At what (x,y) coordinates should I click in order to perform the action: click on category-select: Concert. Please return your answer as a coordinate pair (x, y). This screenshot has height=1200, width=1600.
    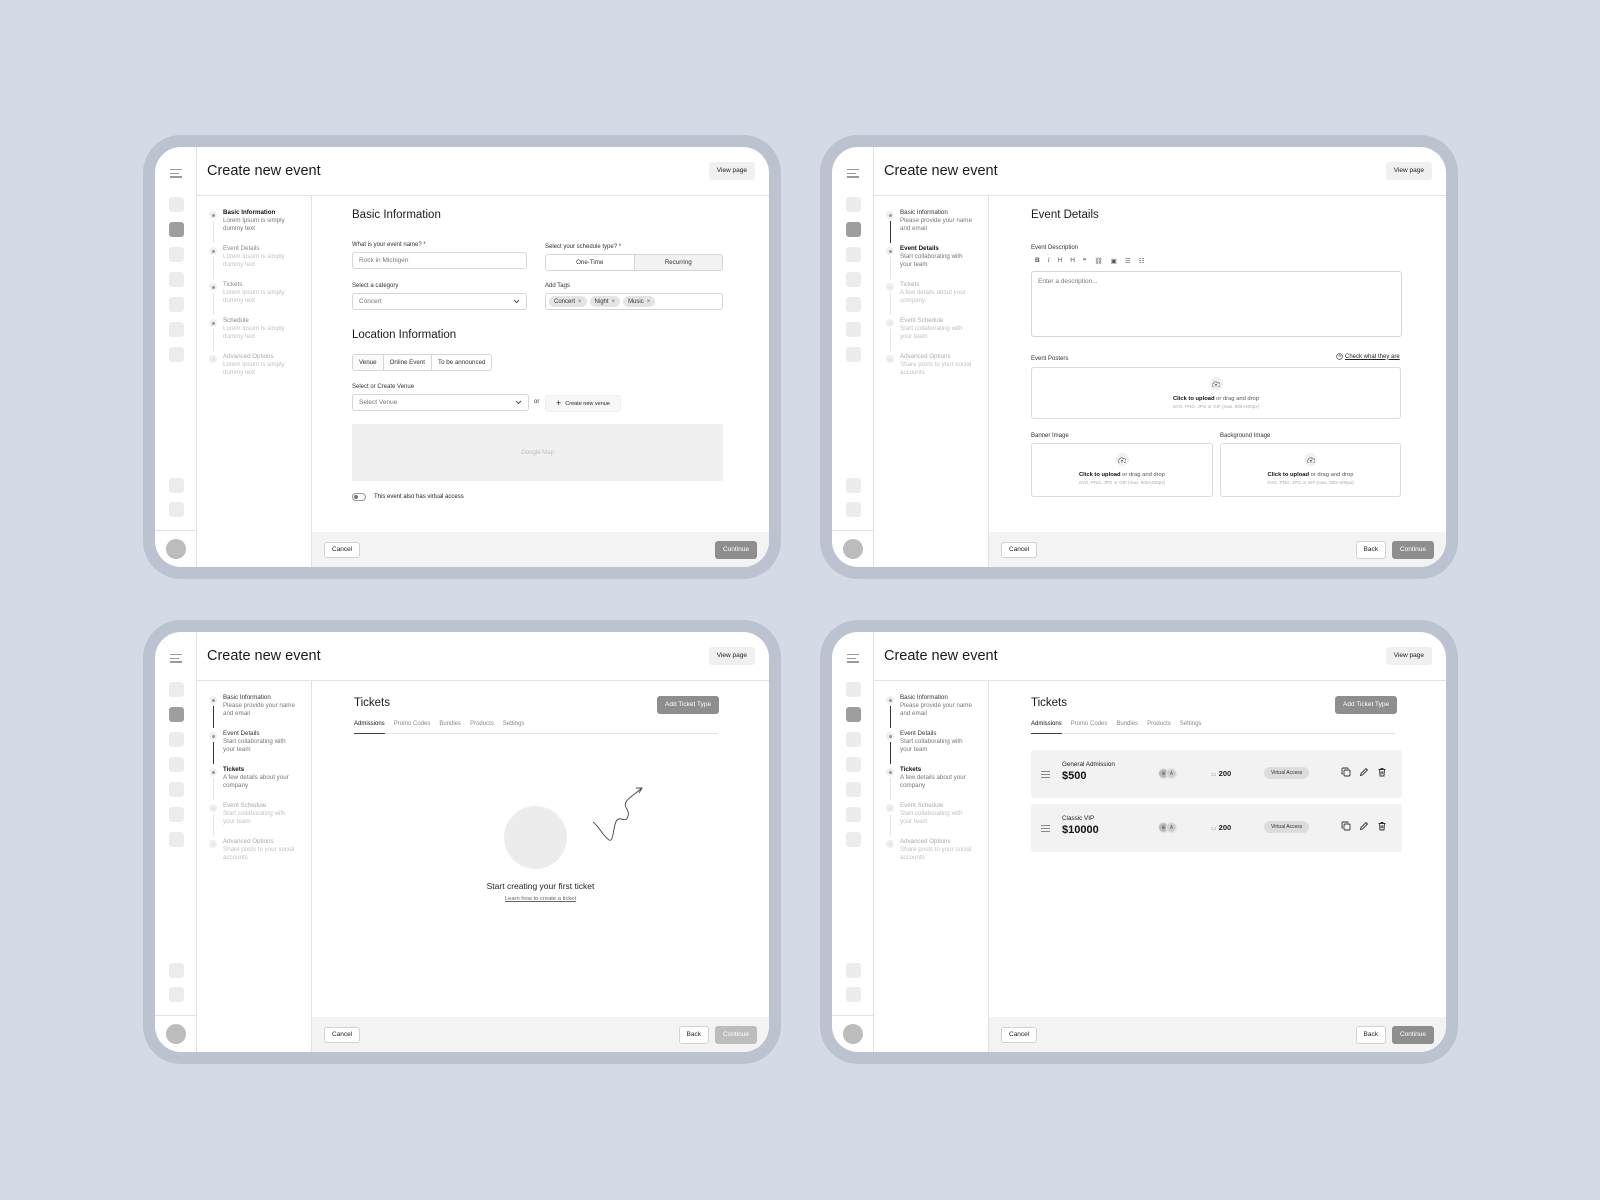
    Looking at the image, I should click on (439, 301).